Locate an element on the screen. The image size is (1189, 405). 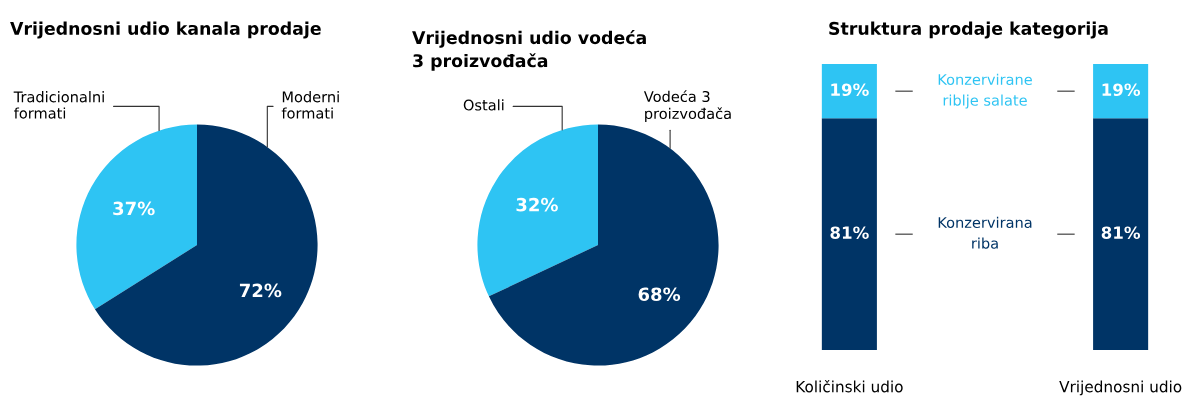
data-label: 72% is located at coordinates (260, 290).